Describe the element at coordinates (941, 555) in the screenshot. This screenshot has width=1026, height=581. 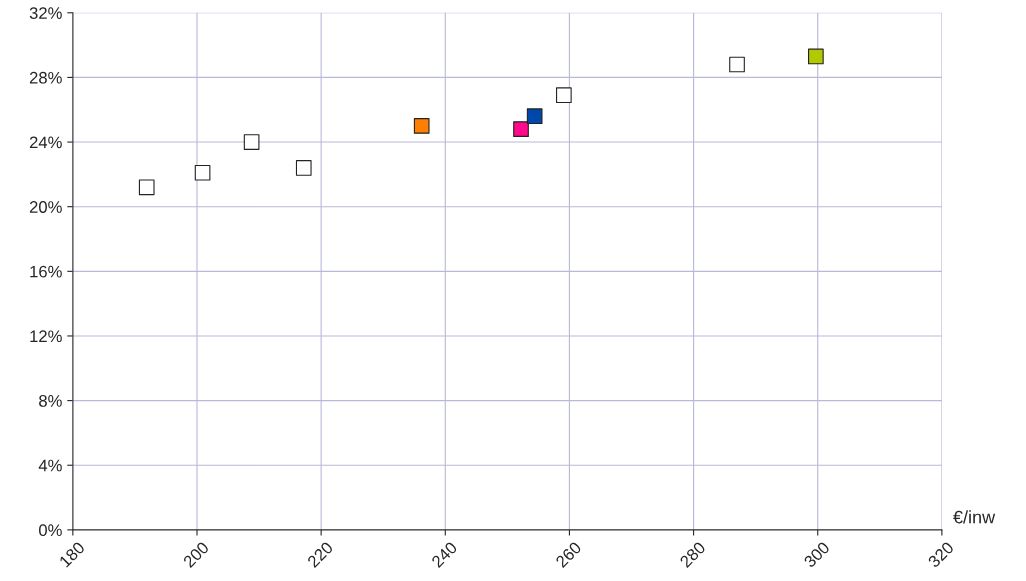
I see `x-tick-label: 320` at that location.